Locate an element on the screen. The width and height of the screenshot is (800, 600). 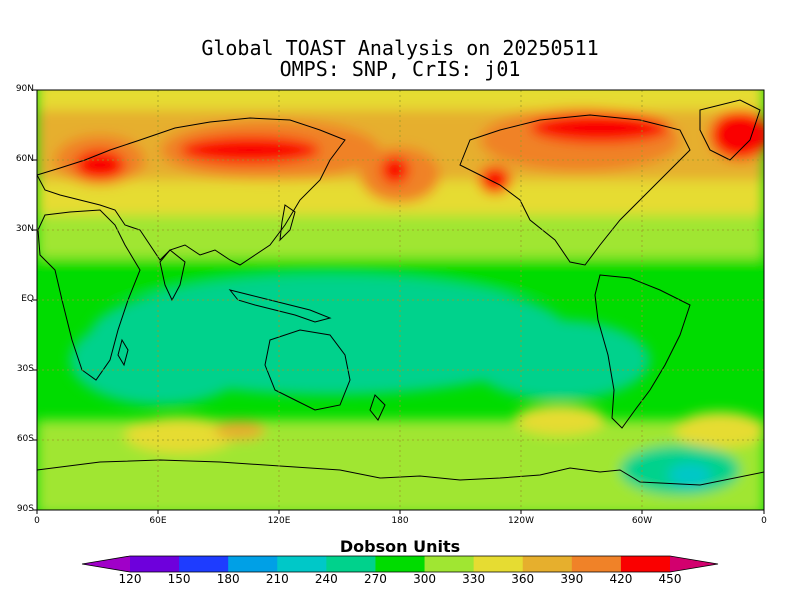
colorbar-tick-label: 210 is located at coordinates (277, 579).